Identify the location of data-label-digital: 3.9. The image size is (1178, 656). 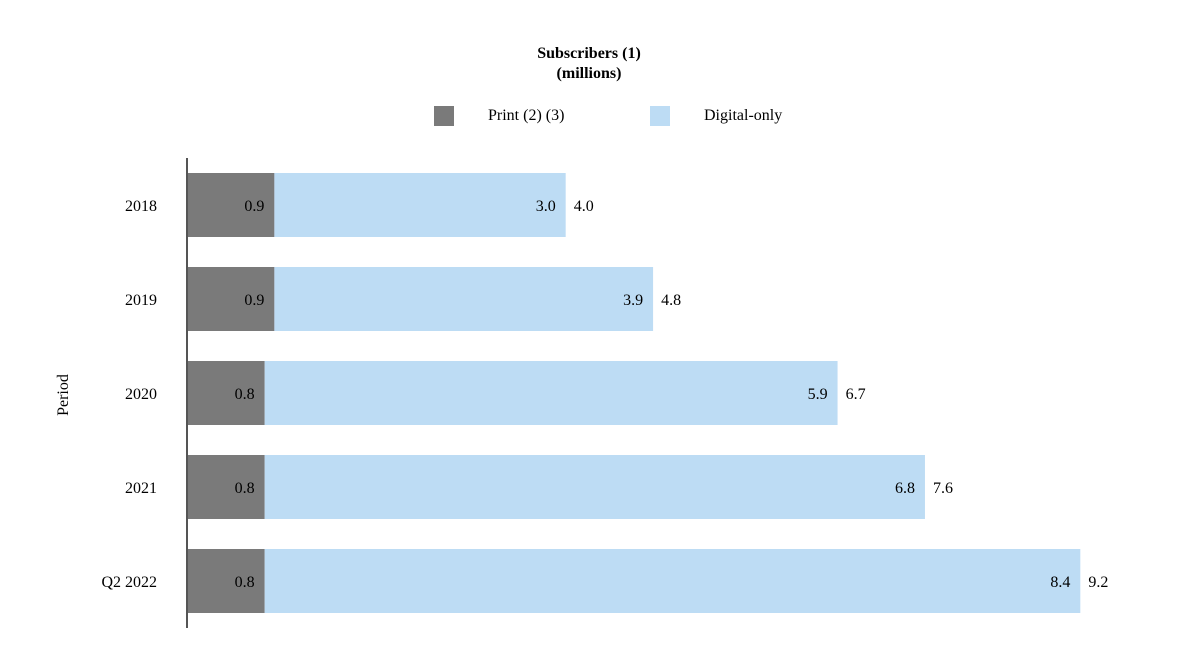
(633, 300).